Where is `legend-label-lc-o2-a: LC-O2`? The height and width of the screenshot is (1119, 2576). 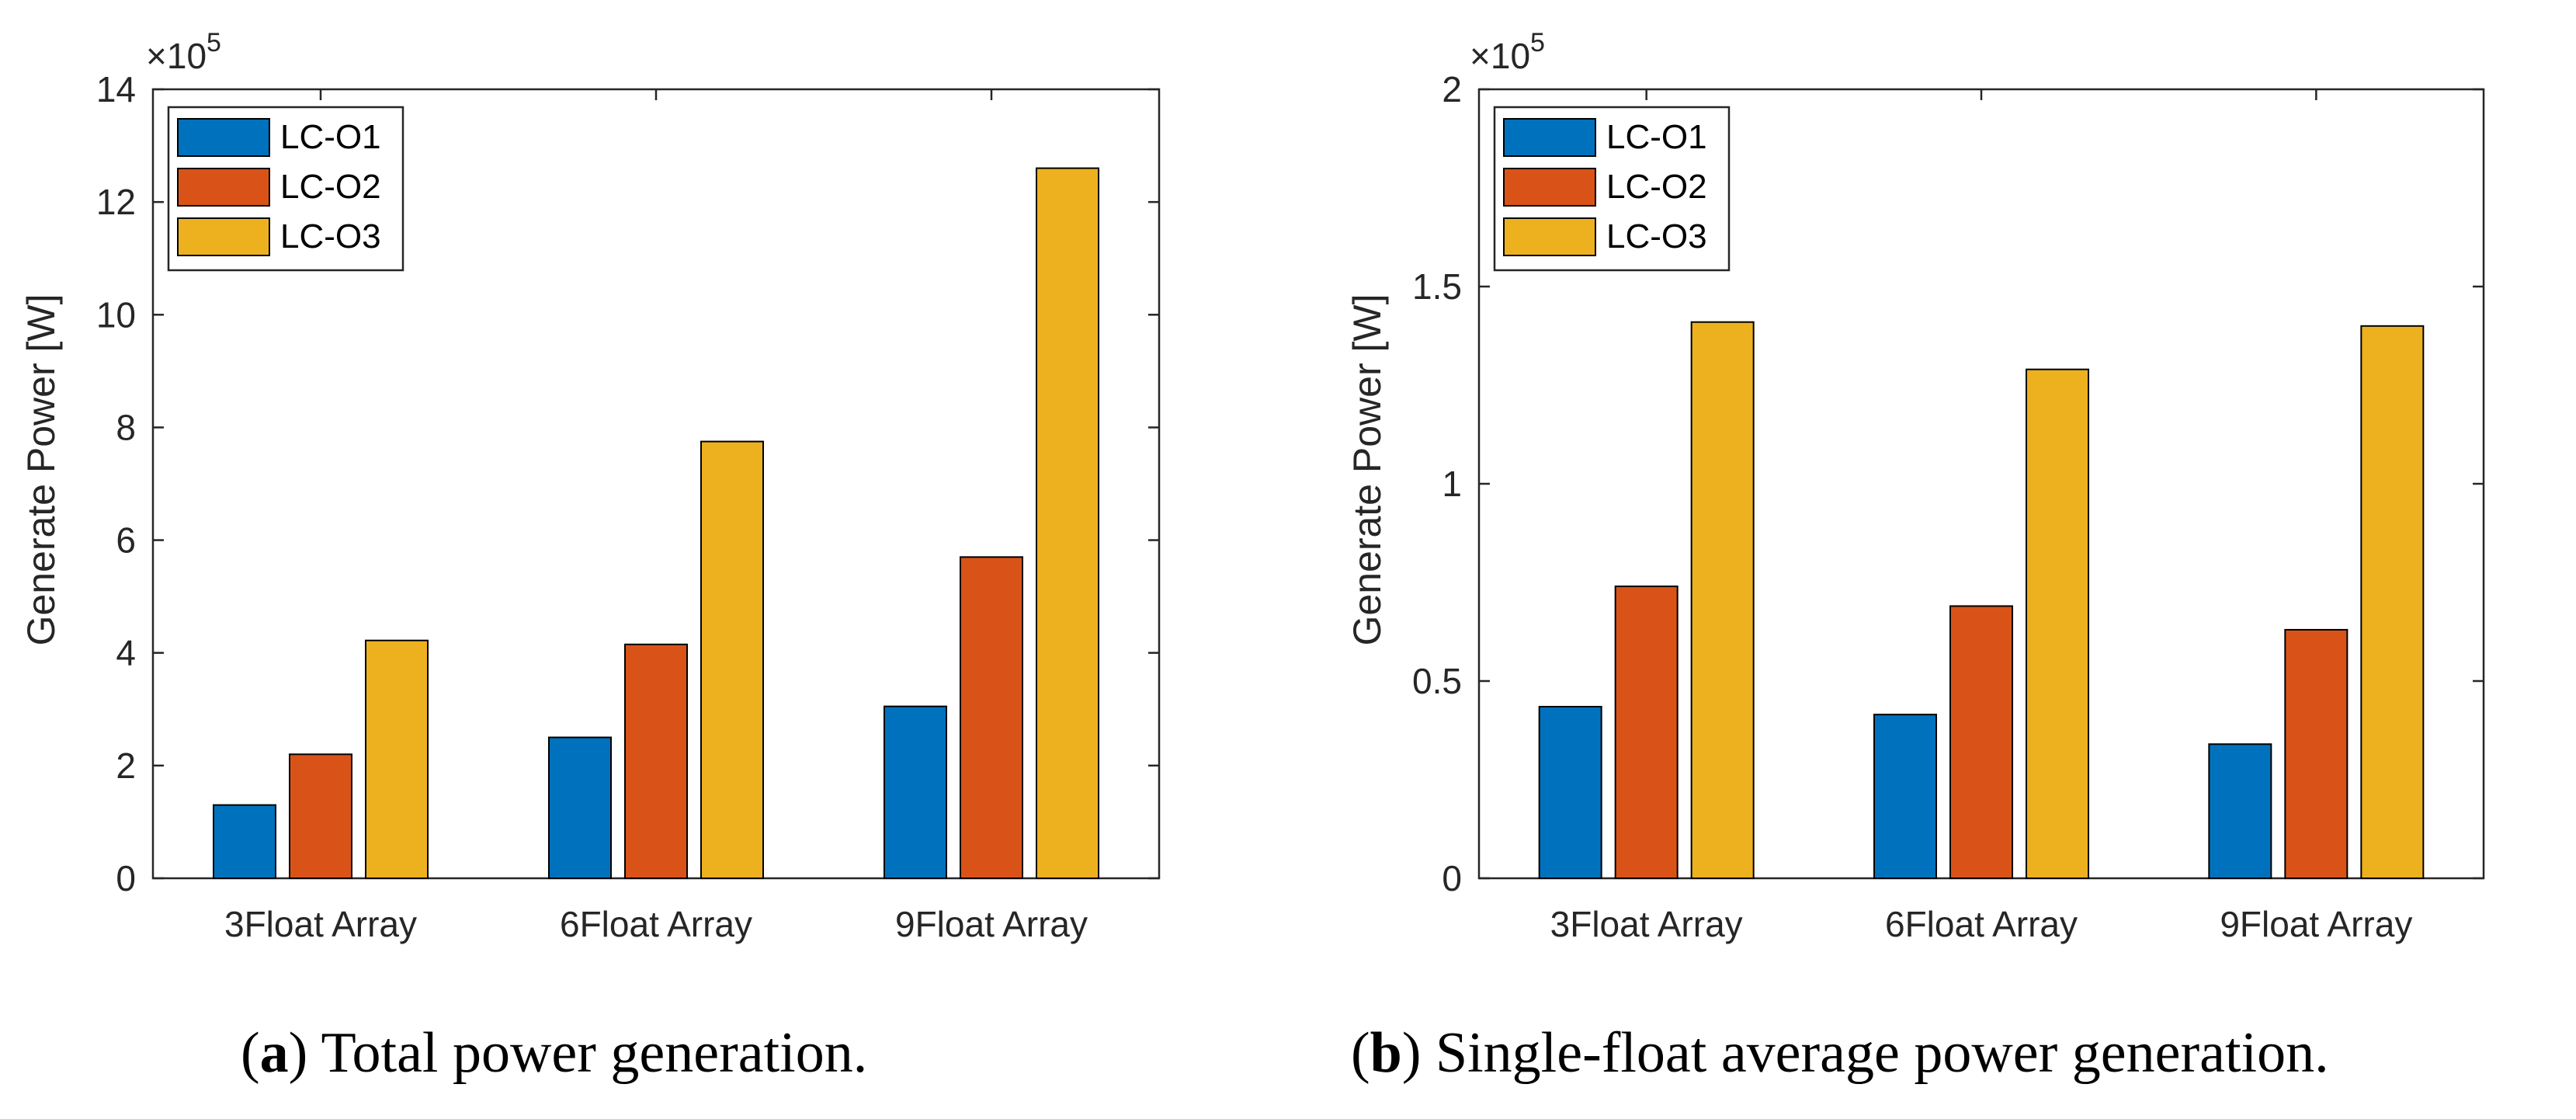 legend-label-lc-o2-a: LC-O2 is located at coordinates (330, 187).